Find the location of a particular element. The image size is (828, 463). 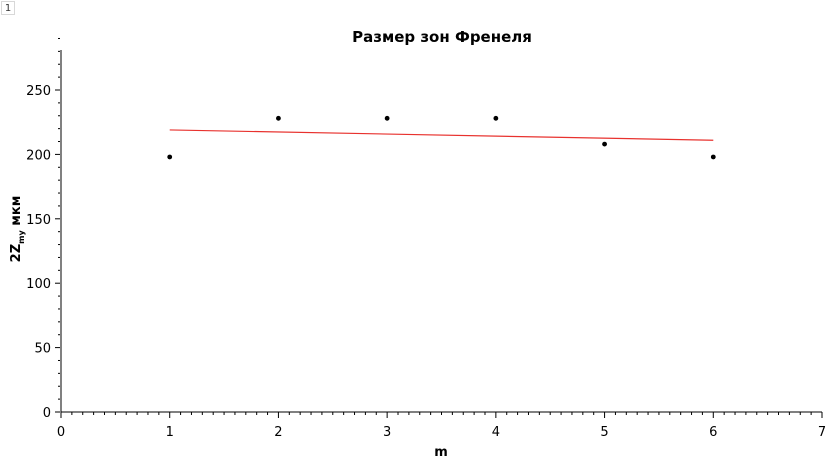

x-tick-label: 0 is located at coordinates (61, 432).